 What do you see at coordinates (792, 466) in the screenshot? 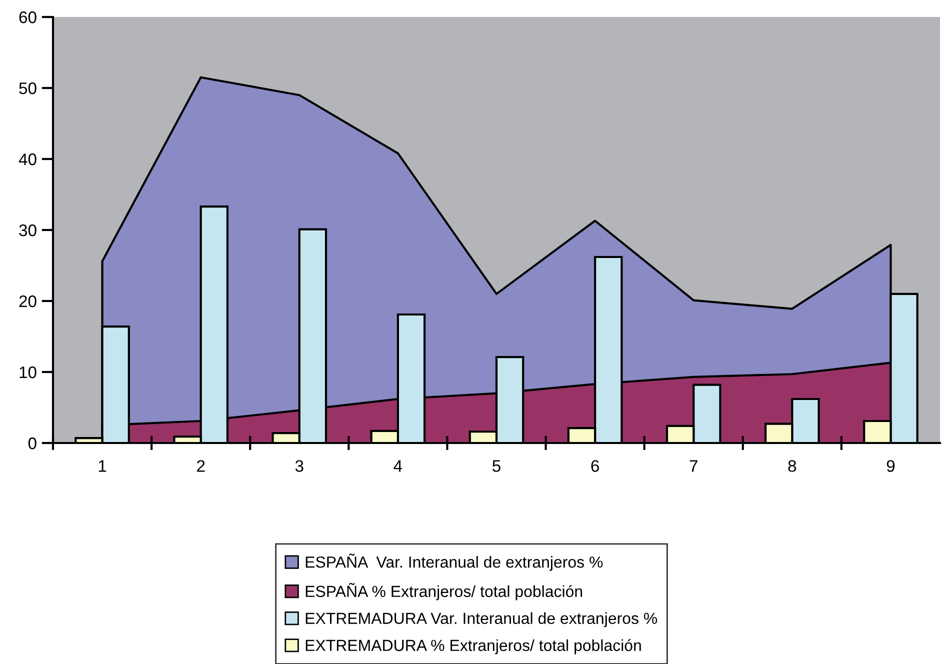
I see `x-tick-label: 8` at bounding box center [792, 466].